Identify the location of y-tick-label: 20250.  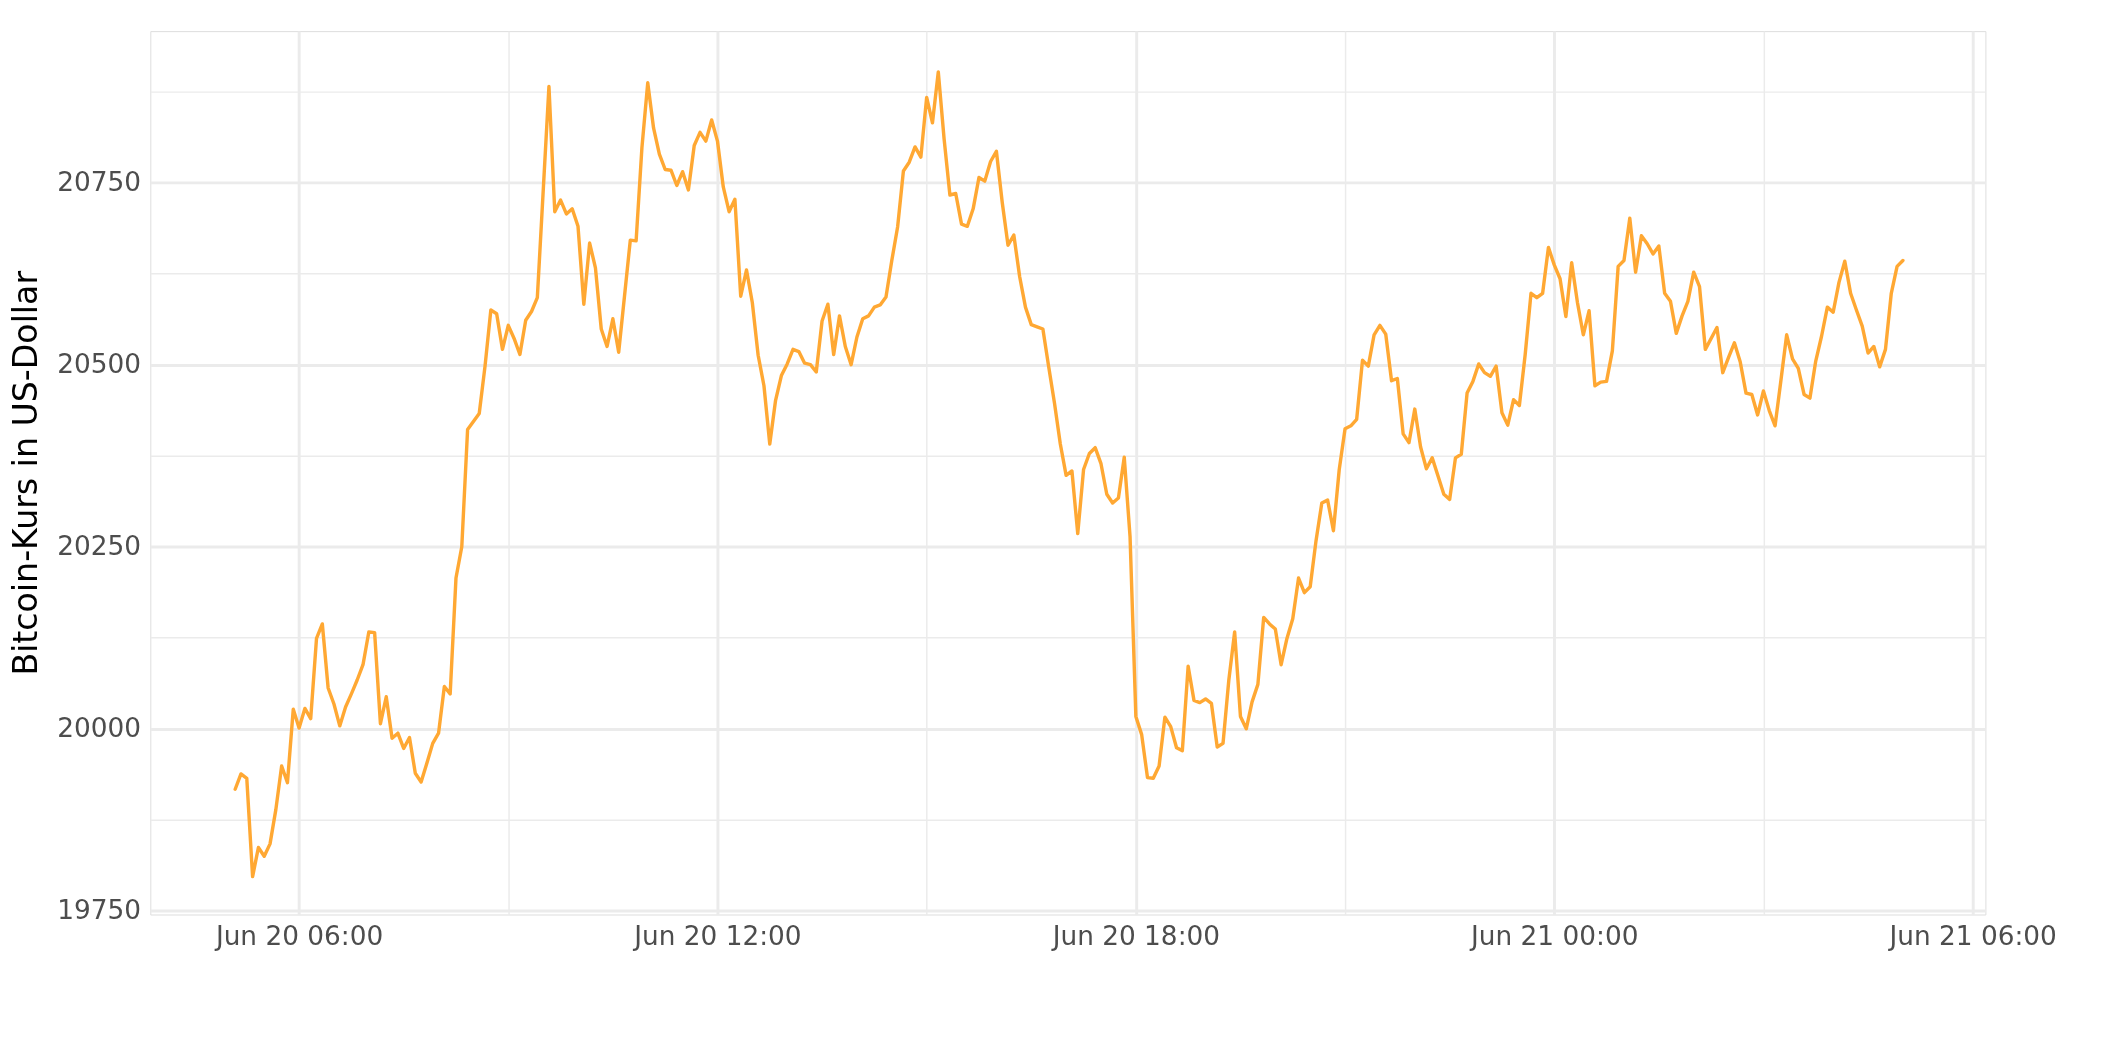
(99, 546).